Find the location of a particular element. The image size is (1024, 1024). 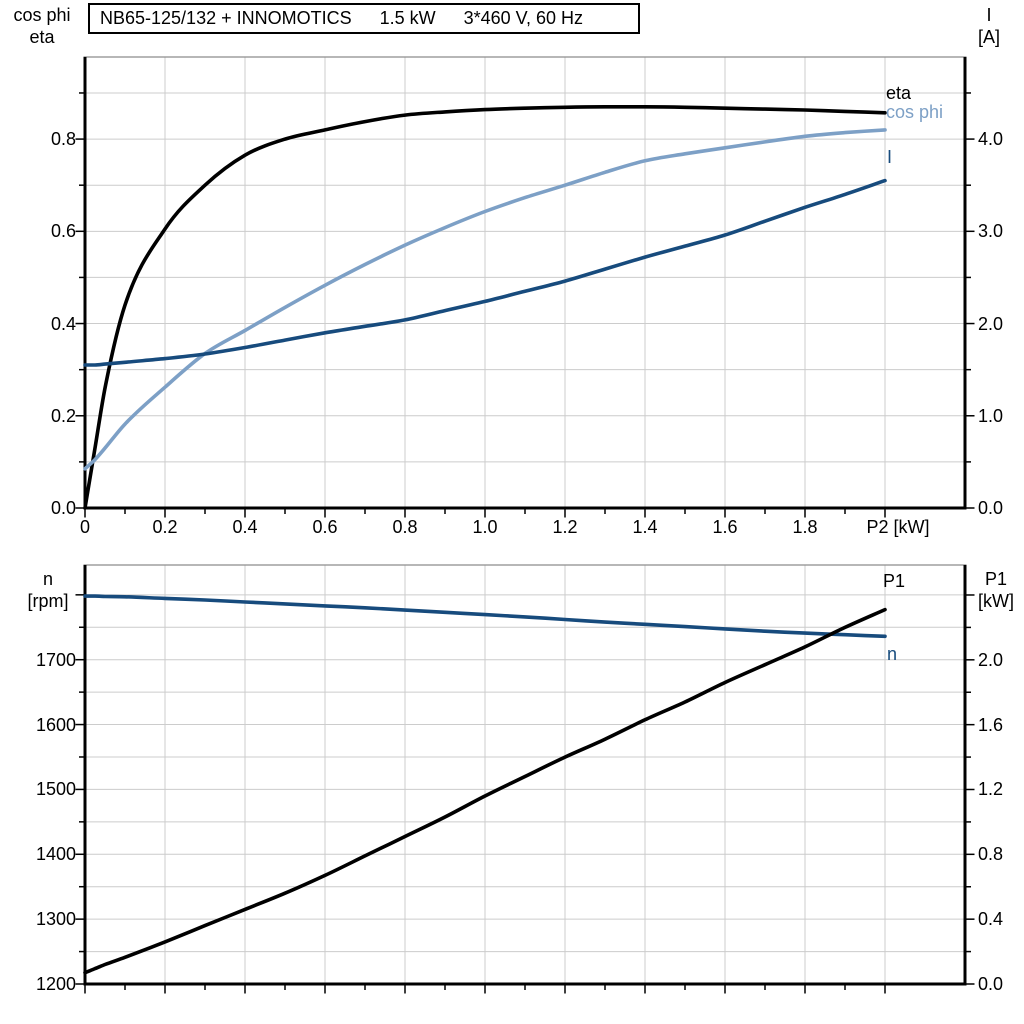

p2-axis-tick-label: 1.6 is located at coordinates (725, 527).